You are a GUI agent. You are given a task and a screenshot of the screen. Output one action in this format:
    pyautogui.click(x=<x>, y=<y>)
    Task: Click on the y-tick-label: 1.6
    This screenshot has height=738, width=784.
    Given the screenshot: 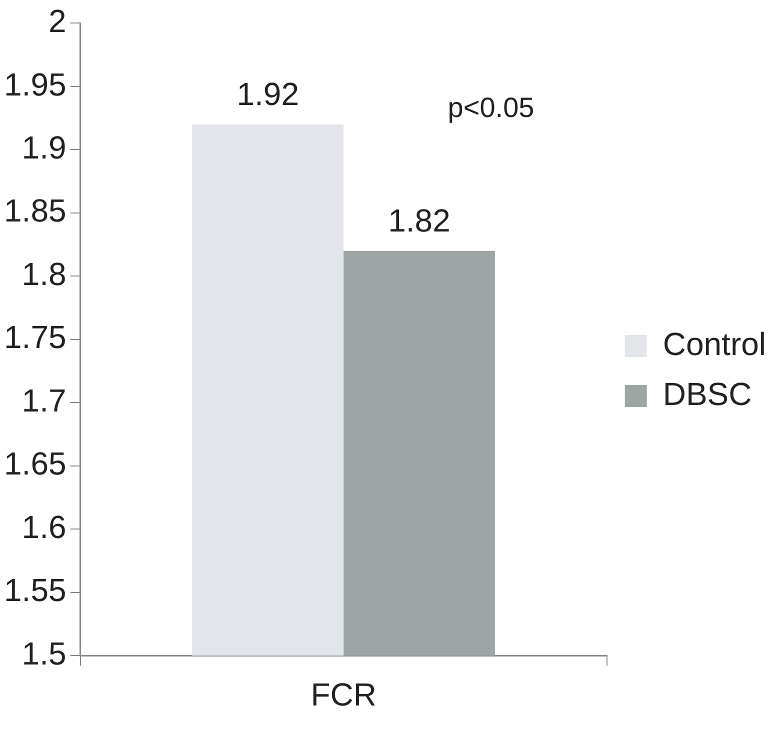 What is the action you would take?
    pyautogui.click(x=44, y=526)
    